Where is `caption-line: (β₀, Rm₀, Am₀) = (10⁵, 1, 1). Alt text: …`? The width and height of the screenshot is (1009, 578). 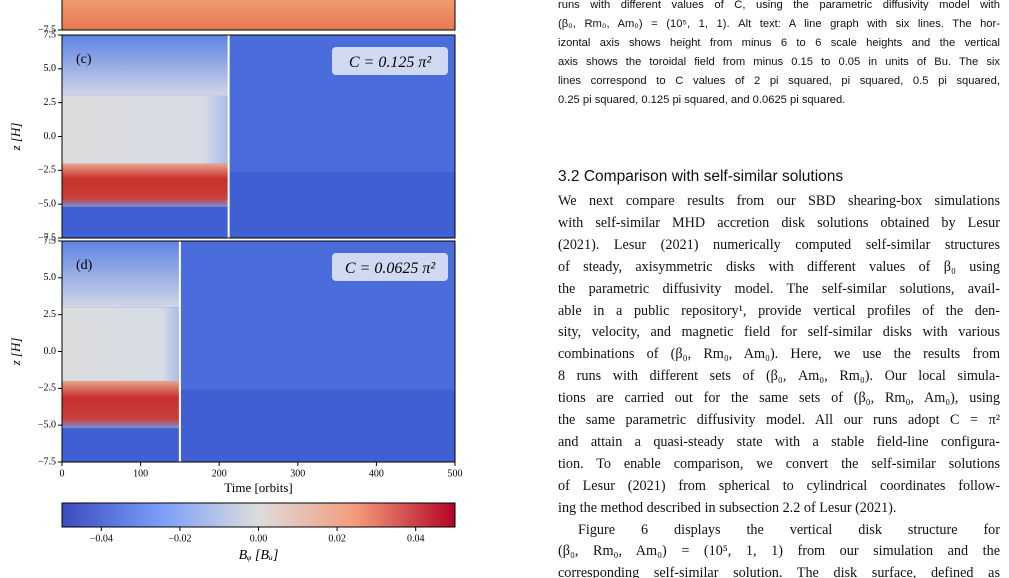 caption-line: (β₀, Rm₀, Am₀) = (10⁵, 1, 1). Alt text: … is located at coordinates (779, 24).